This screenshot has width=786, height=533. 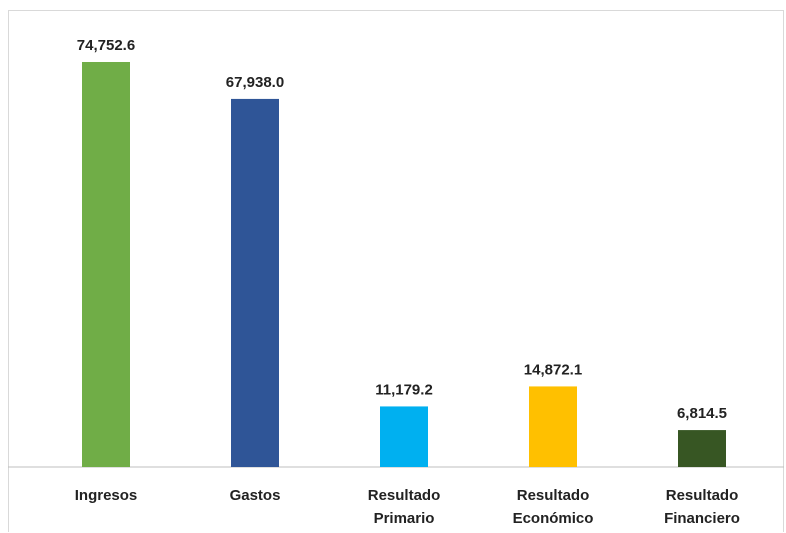 I want to click on category-label-2-0: Resultado, so click(x=404, y=495).